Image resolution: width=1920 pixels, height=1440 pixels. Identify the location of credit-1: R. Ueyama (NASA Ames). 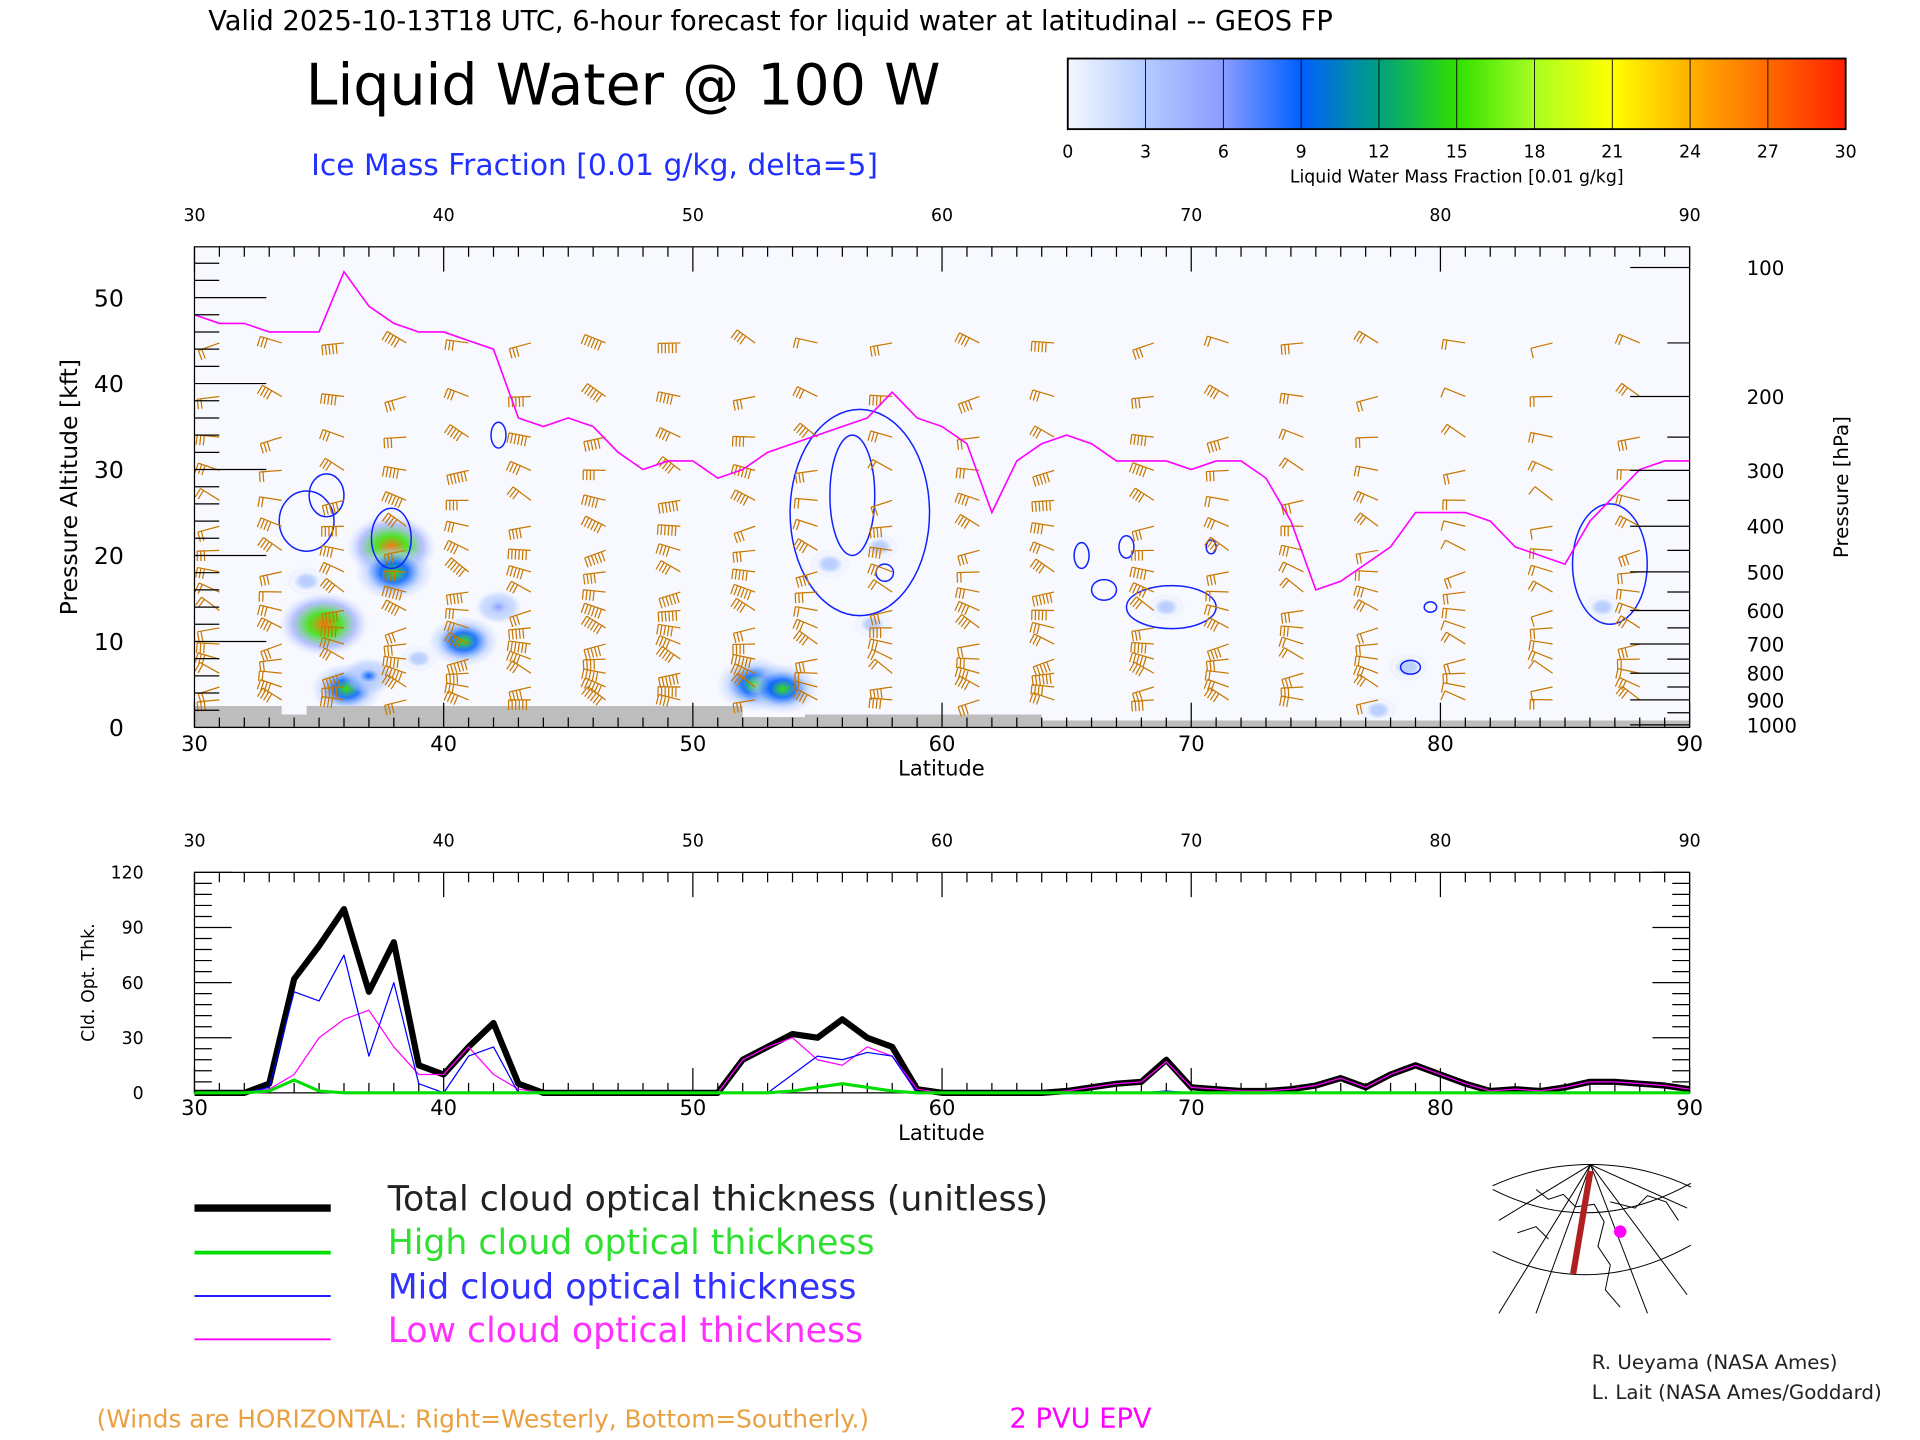
(1715, 1362).